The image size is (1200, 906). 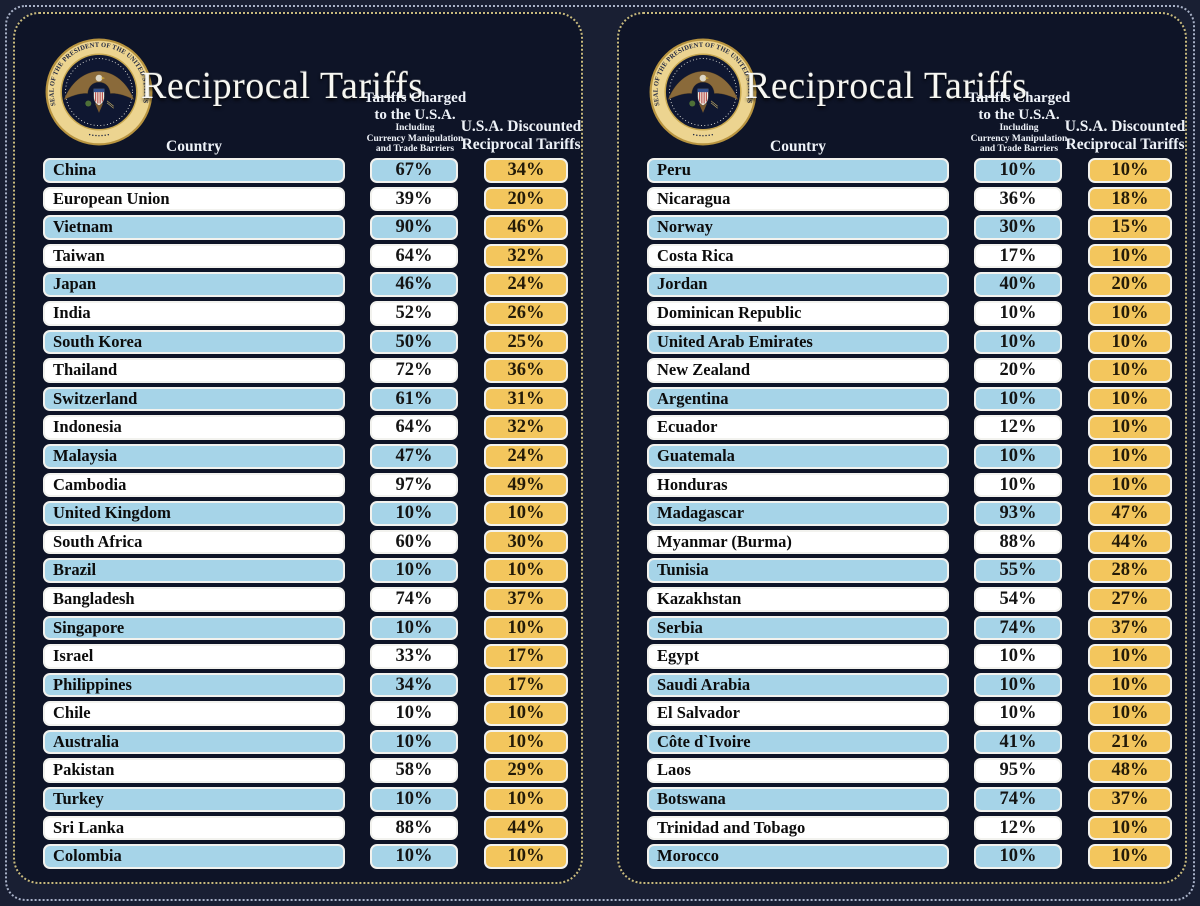 What do you see at coordinates (414, 199) in the screenshot?
I see `charged-tariff-cell: 39%` at bounding box center [414, 199].